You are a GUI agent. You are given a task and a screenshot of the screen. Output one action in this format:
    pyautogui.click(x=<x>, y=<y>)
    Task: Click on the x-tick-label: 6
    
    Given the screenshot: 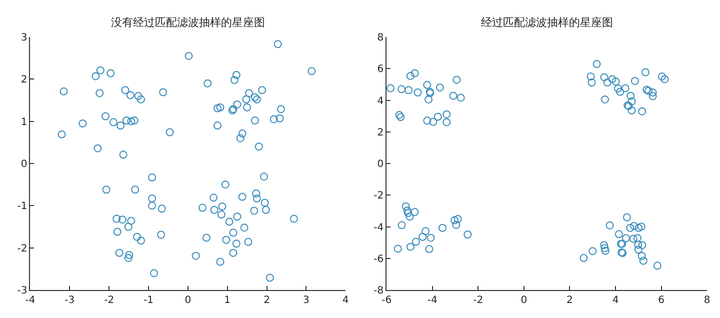 What is the action you would take?
    pyautogui.click(x=661, y=300)
    